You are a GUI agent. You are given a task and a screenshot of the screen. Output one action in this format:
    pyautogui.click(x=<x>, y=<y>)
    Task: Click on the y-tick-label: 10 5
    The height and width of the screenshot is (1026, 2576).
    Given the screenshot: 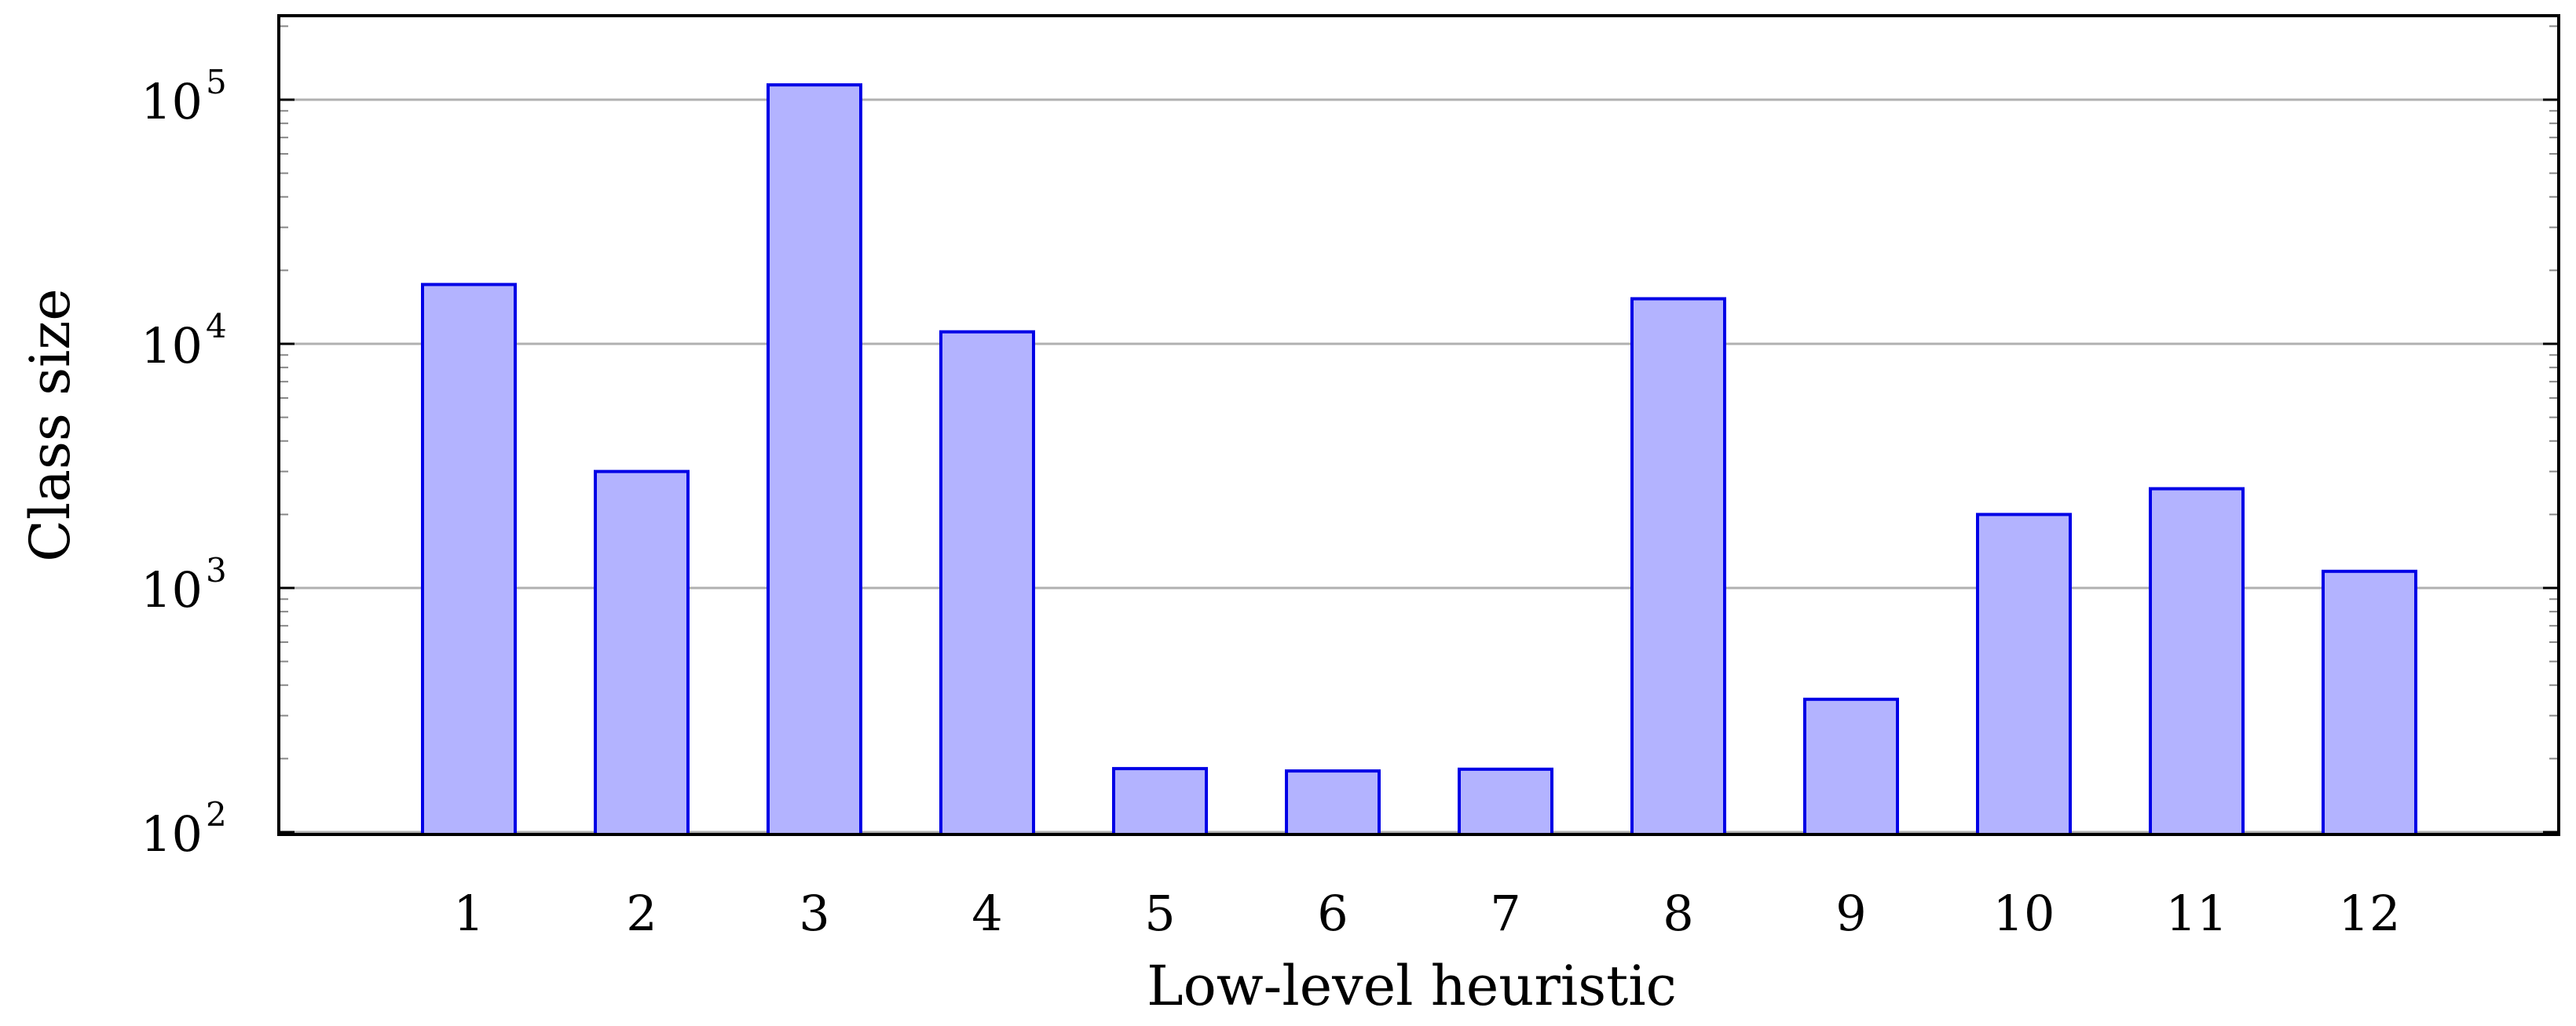 What is the action you would take?
    pyautogui.click(x=184, y=96)
    